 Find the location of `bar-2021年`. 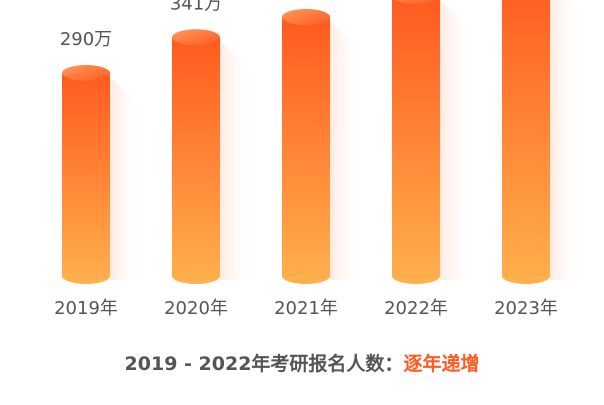

bar-2021年 is located at coordinates (306, 150).